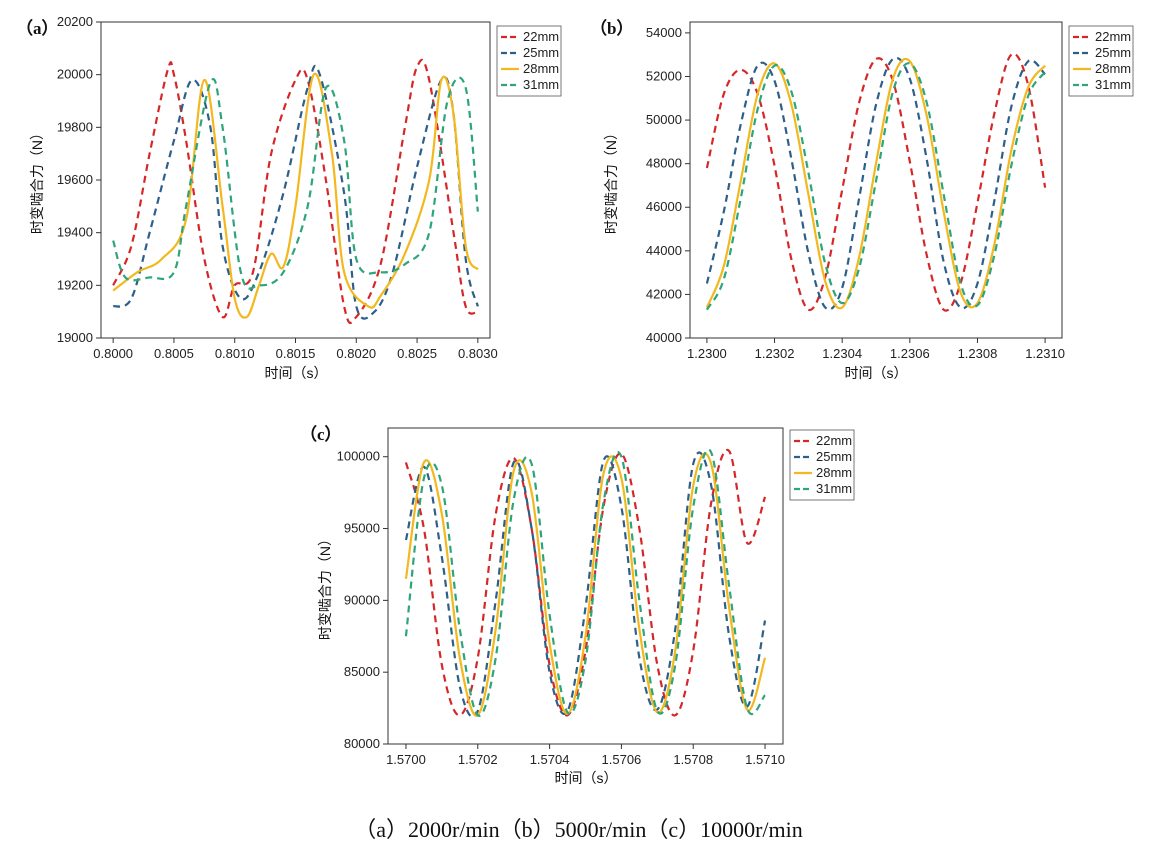  I want to click on x-tick-label: 0.8015, so click(296, 353).